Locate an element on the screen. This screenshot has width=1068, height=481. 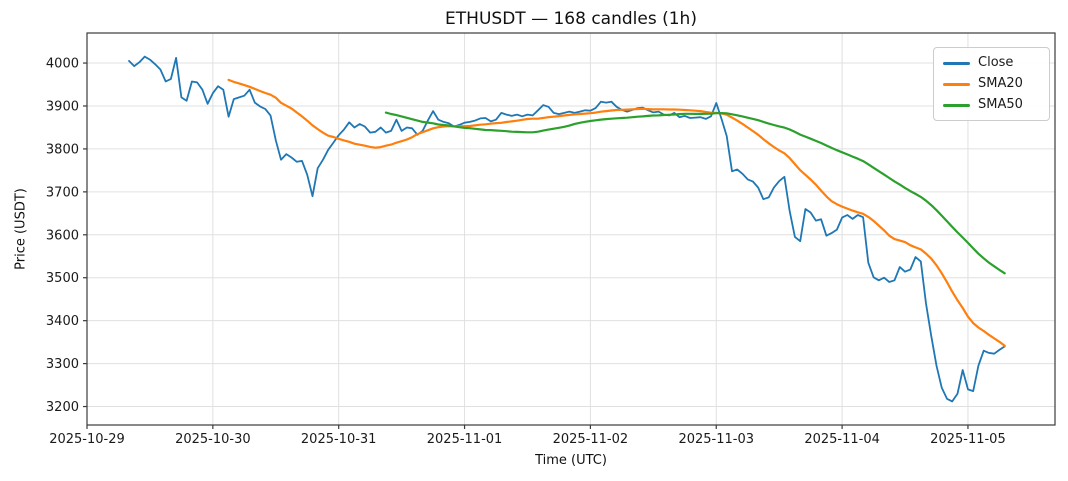
y-tick-label: 3600 is located at coordinates (62, 235).